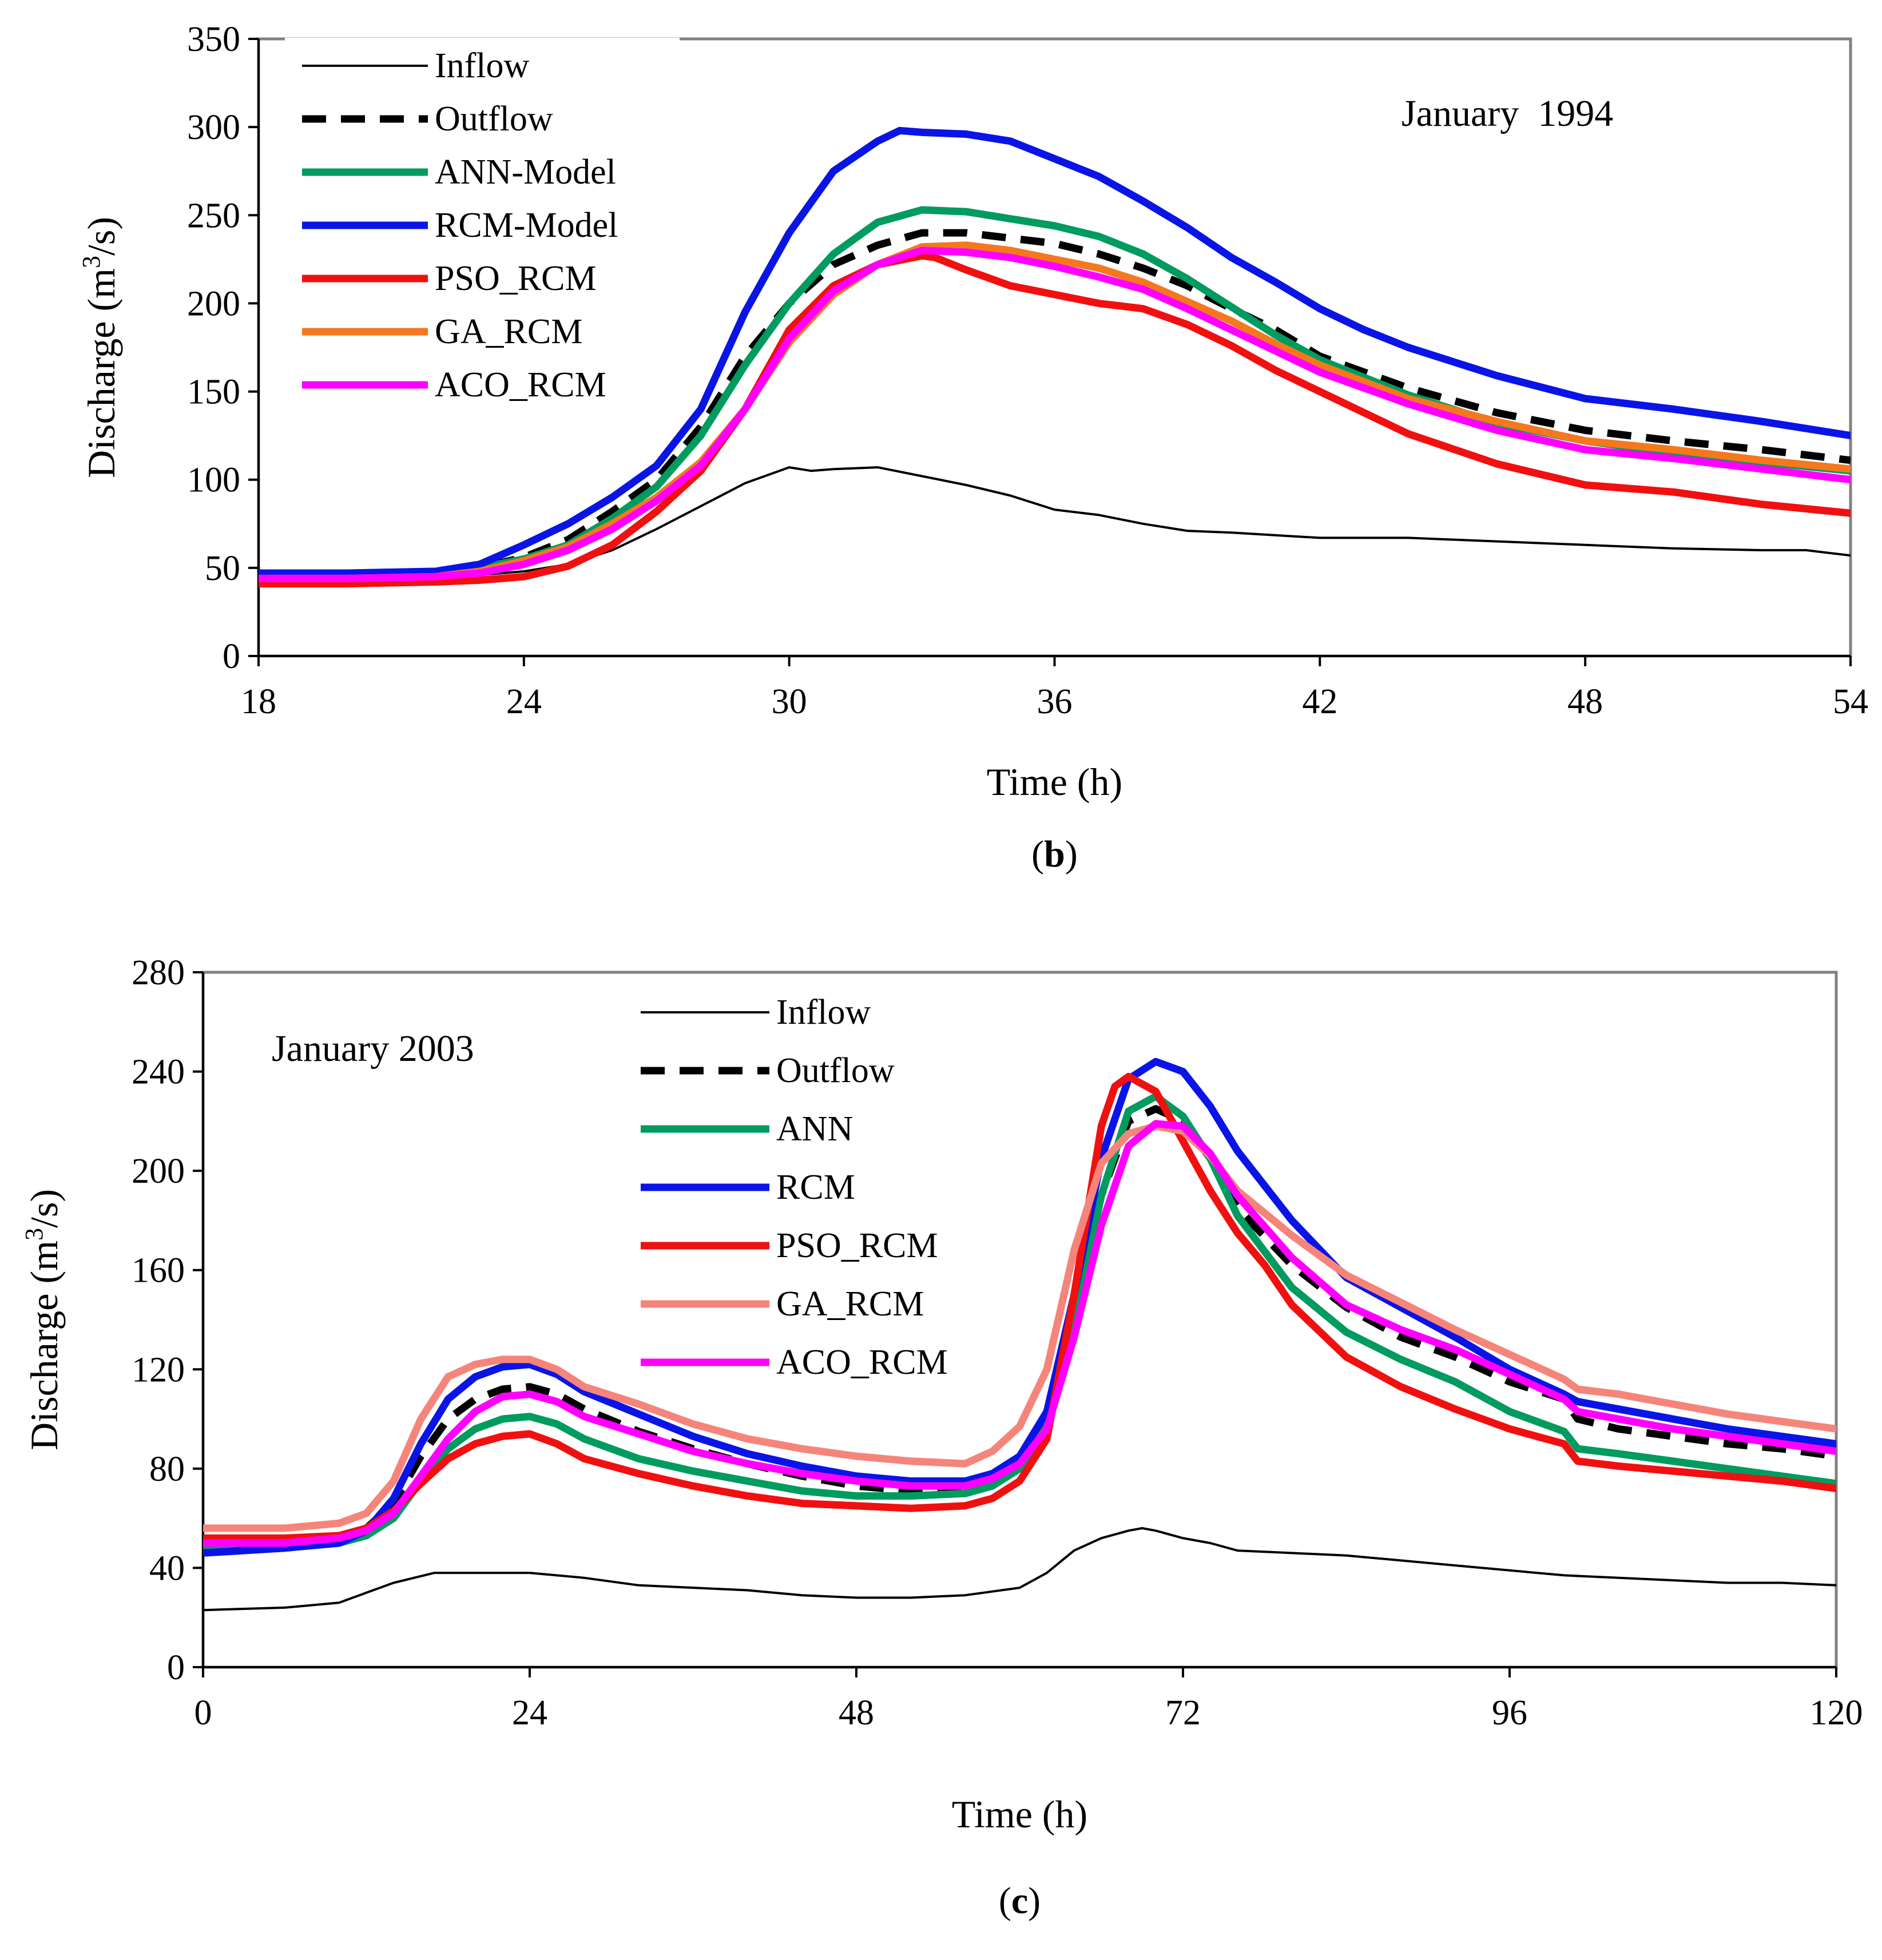 Image resolution: width=1882 pixels, height=1960 pixels. Describe the element at coordinates (1509, 1712) in the screenshot. I see `x-tick-label: 96` at that location.